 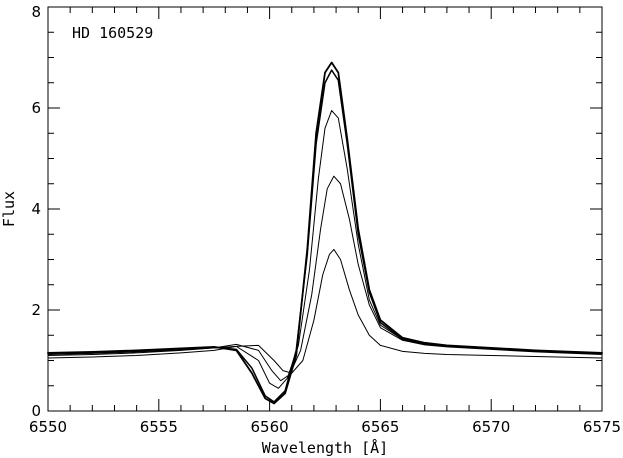 What do you see at coordinates (48, 427) in the screenshot?
I see `x-tick-label: 6550` at bounding box center [48, 427].